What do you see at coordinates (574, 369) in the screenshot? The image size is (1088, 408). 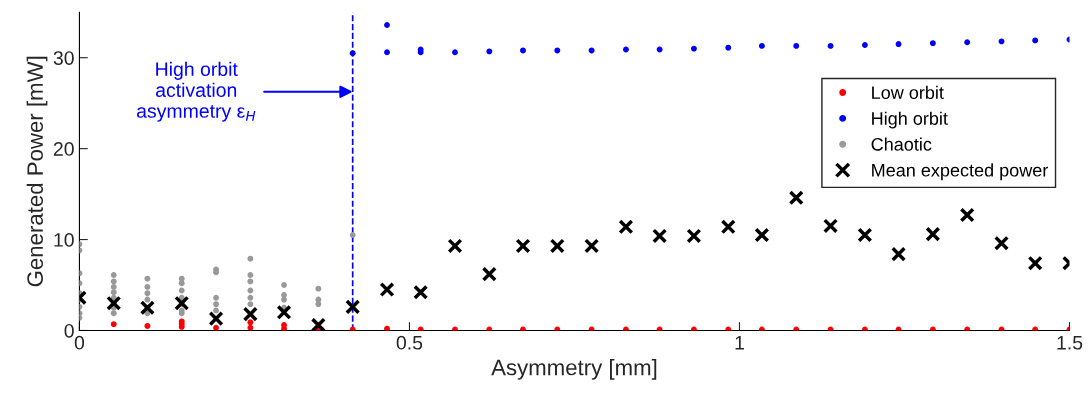 I see `x-axis-title: Asymmetry [mm]` at bounding box center [574, 369].